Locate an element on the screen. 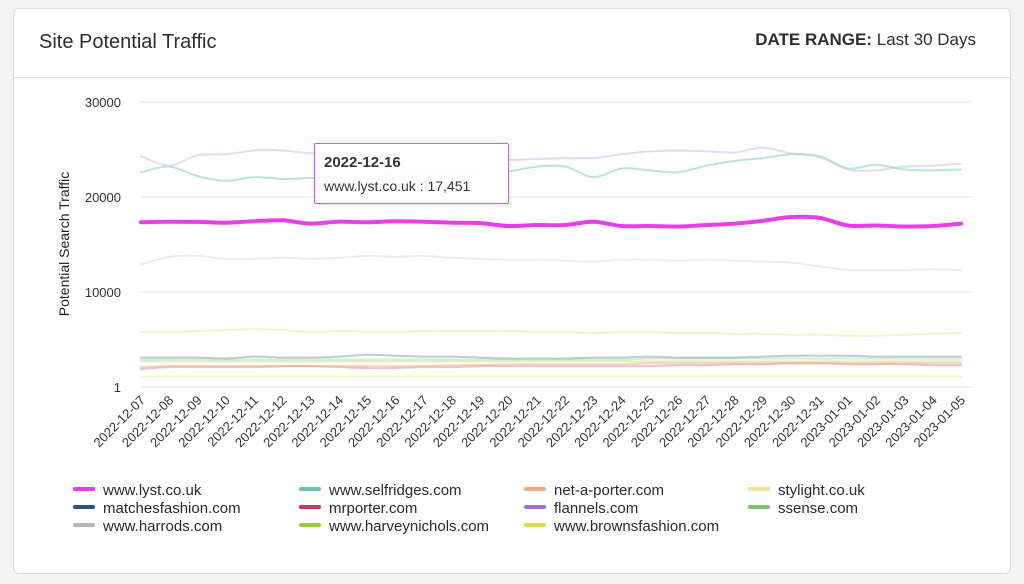  y-axis-ticks: 1 10000 20000 30000 is located at coordinates (103, 245).